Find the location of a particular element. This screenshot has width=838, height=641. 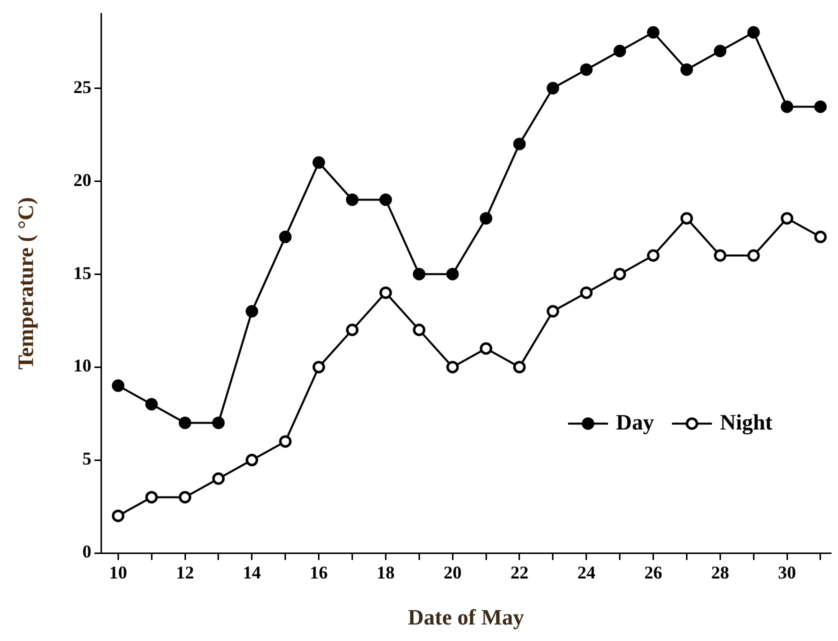

x-tick-label: 20 is located at coordinates (453, 572).